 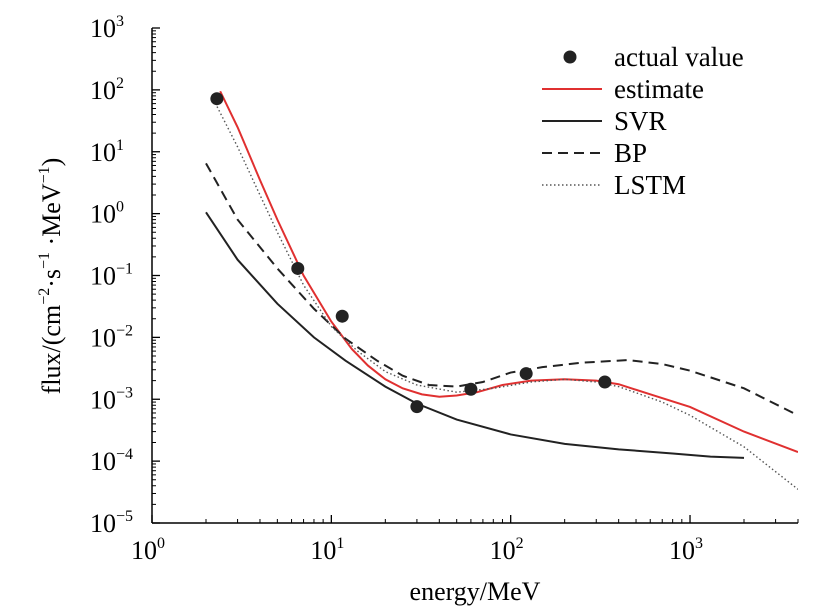 What do you see at coordinates (107, 90) in the screenshot?
I see `y-tick-label: 10²` at bounding box center [107, 90].